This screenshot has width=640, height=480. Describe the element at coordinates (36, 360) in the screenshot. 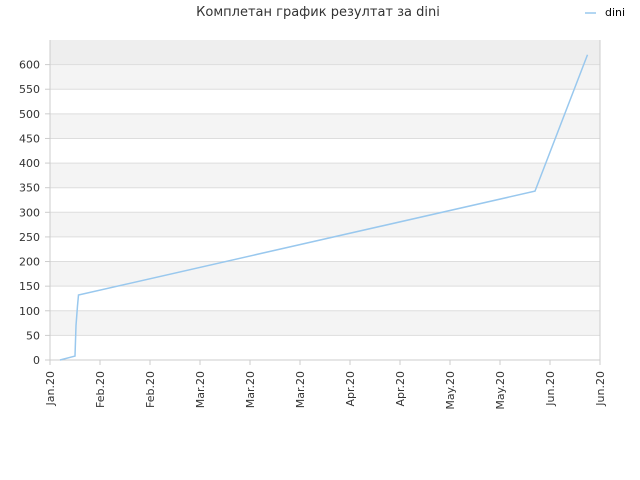

I see `y-tick-label: 0` at that location.